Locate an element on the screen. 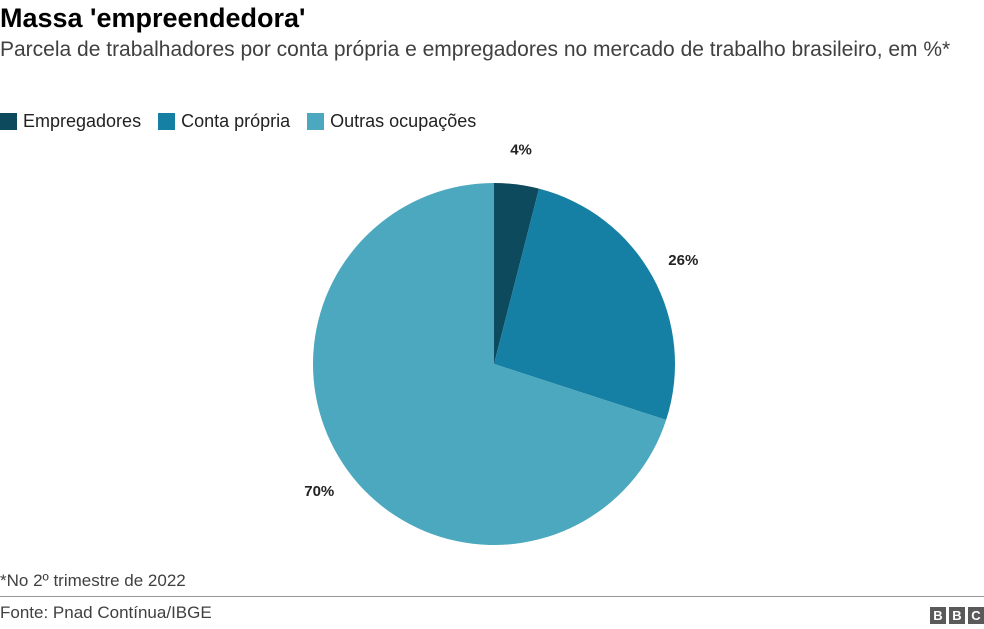  bbc-logo-block-1: B is located at coordinates (938, 615).